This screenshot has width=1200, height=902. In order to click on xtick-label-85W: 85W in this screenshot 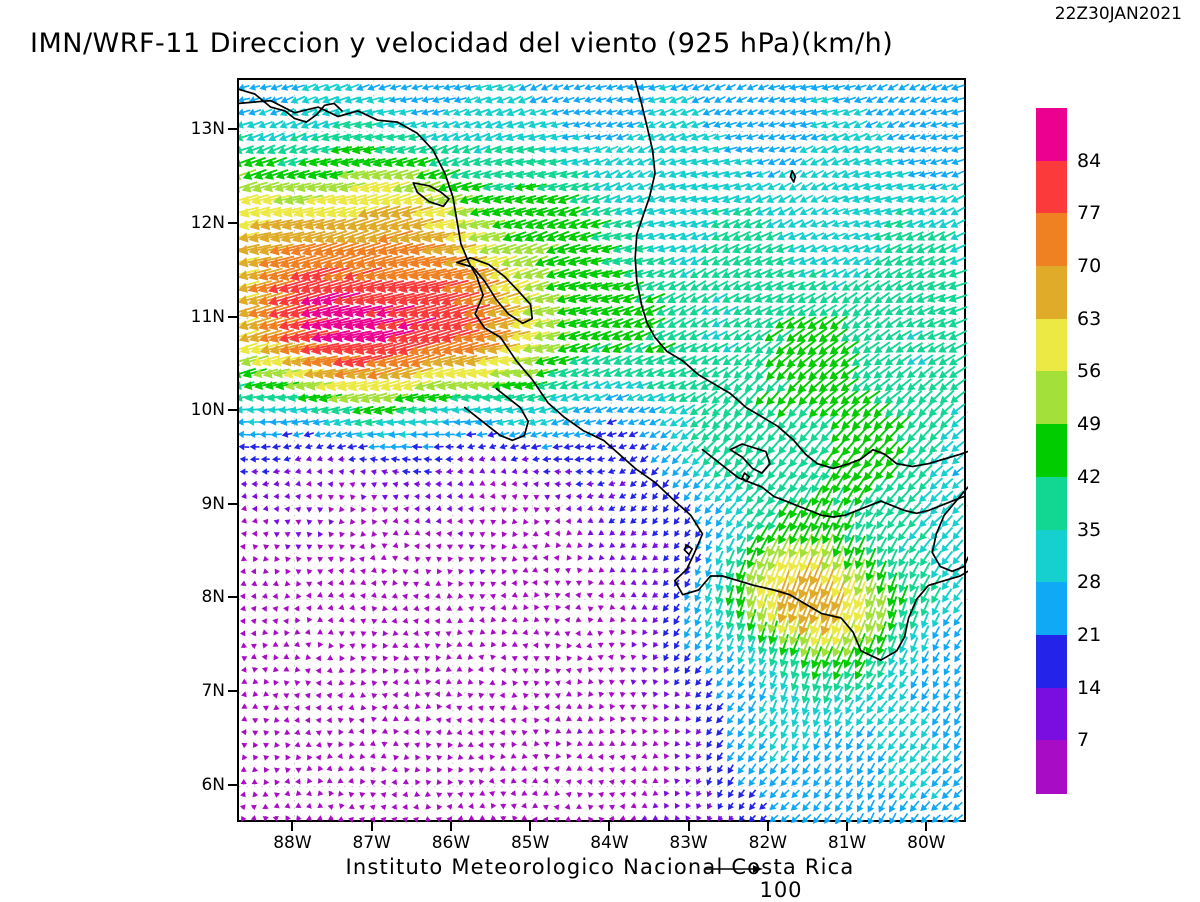, I will do `click(530, 843)`.